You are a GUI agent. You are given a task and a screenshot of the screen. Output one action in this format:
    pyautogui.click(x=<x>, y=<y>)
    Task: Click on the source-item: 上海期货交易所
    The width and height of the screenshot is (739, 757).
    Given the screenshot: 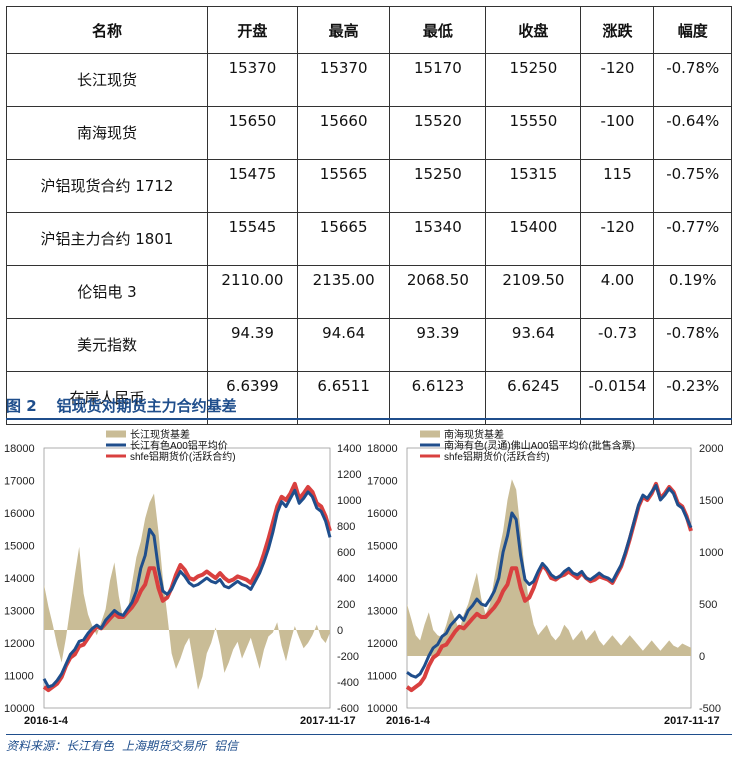 What is the action you would take?
    pyautogui.click(x=164, y=746)
    